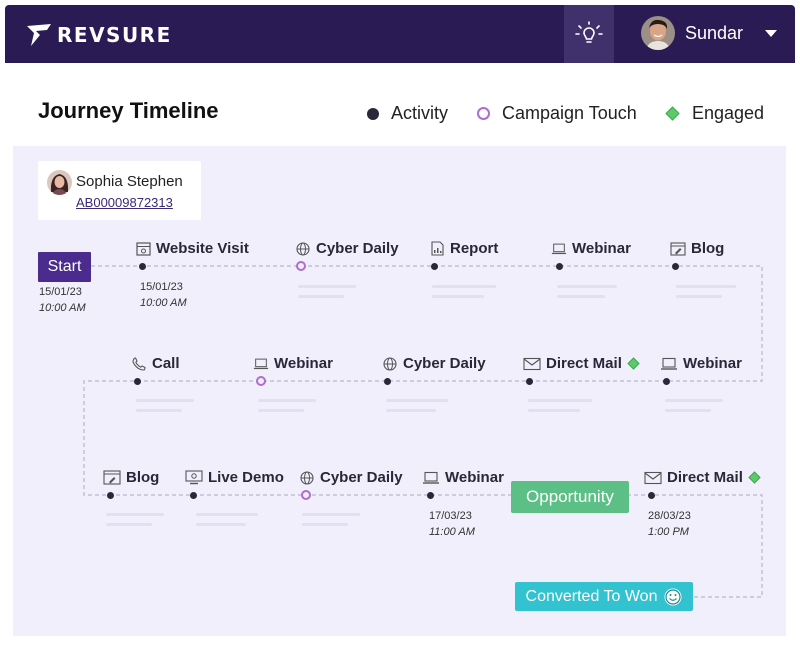 This screenshot has width=800, height=649. I want to click on logo-text: REVSURE, so click(114, 35).